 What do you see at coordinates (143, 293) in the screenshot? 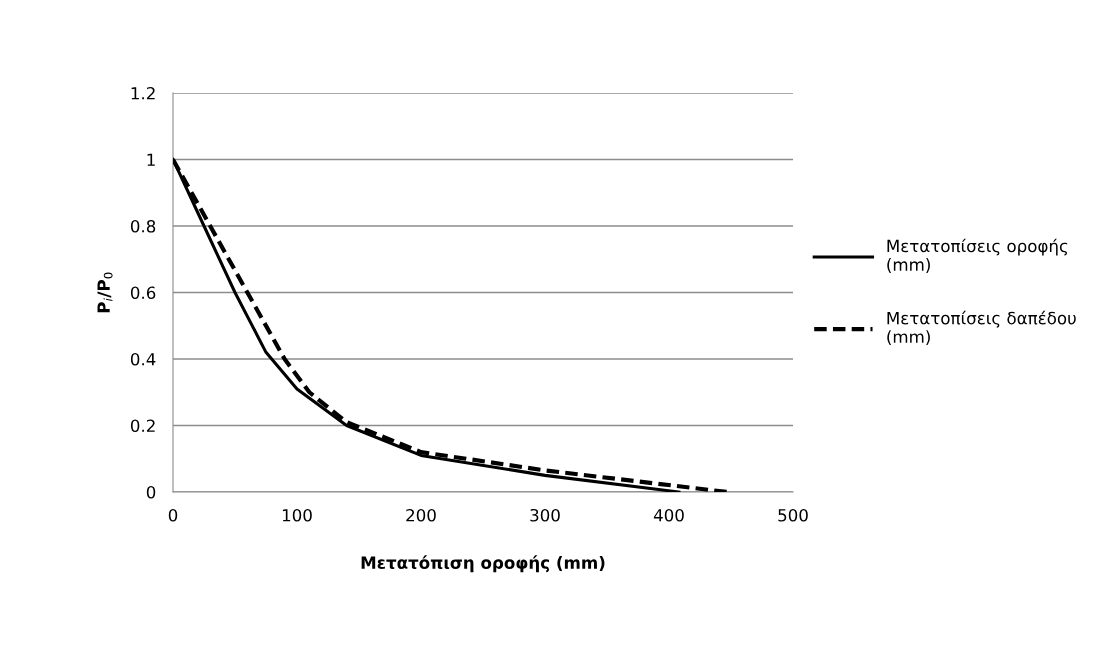
I see `y-tick-label: 0.6` at bounding box center [143, 293].